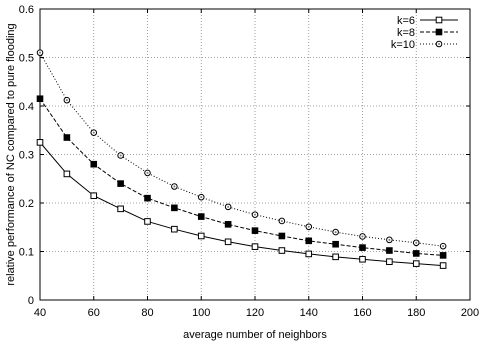  I want to click on x-tick-label: 120, so click(255, 313).